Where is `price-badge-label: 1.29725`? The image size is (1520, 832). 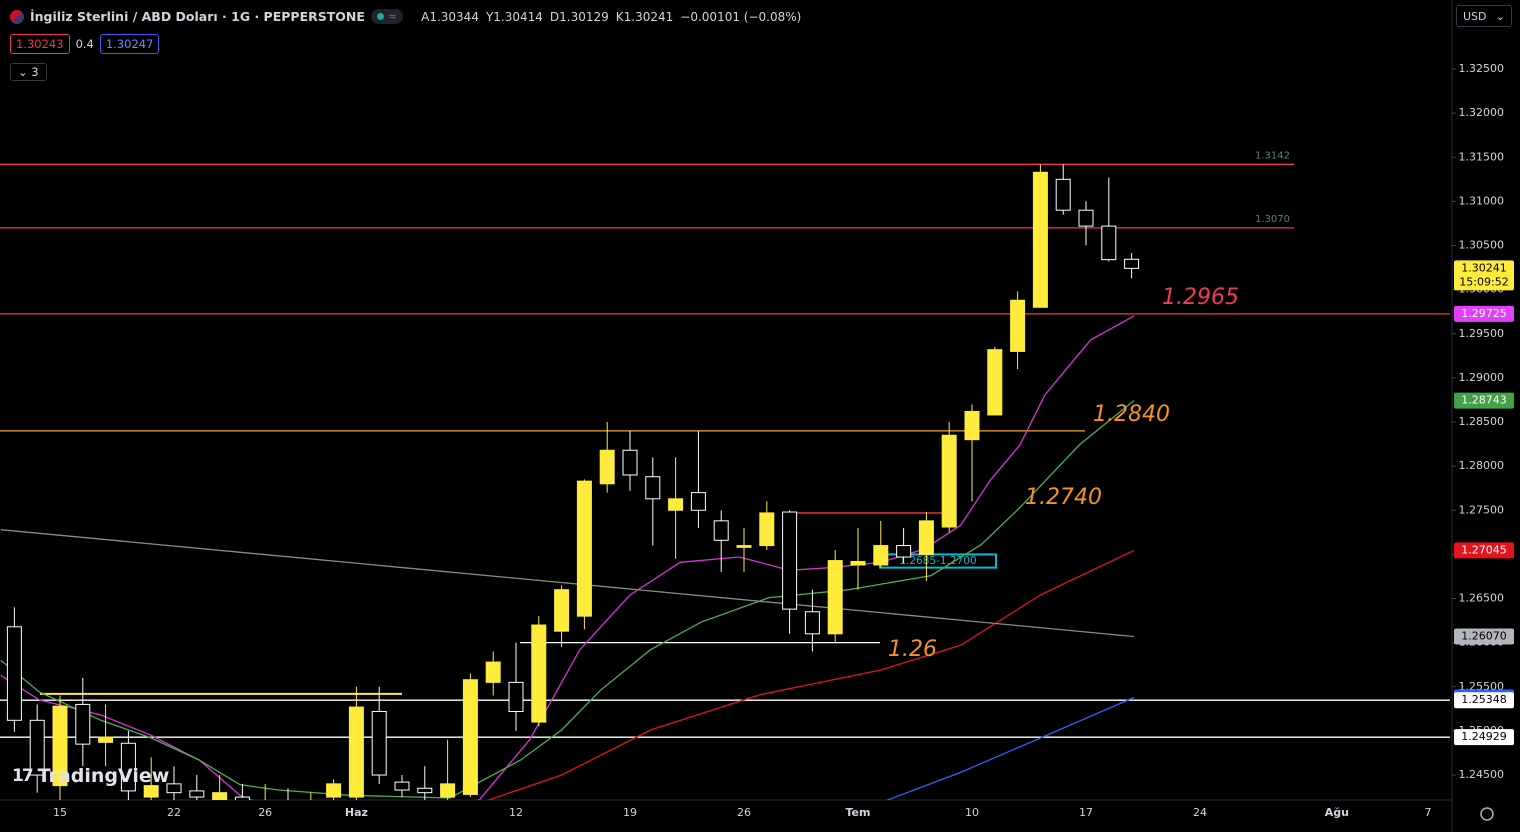
price-badge-label: 1.29725 is located at coordinates (1484, 313).